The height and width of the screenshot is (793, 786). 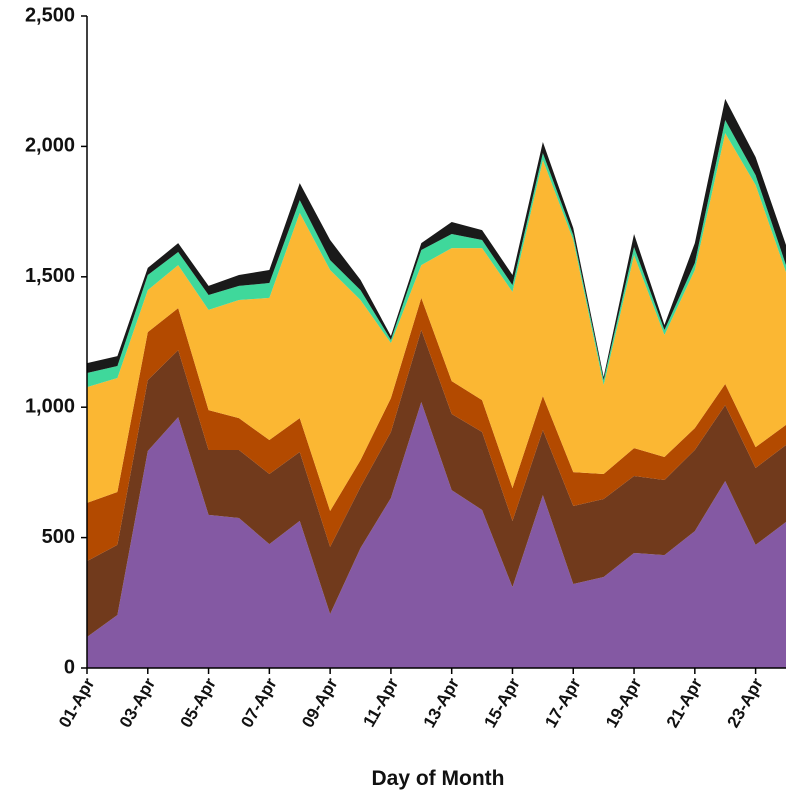 What do you see at coordinates (685, 702) in the screenshot?
I see `x-tick-label: 21-Apr` at bounding box center [685, 702].